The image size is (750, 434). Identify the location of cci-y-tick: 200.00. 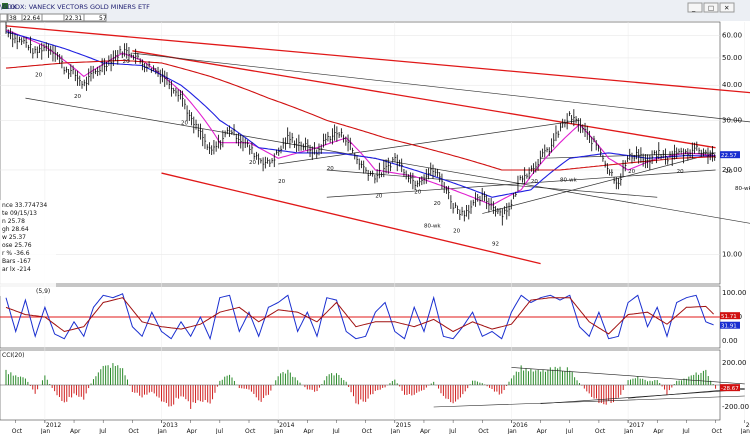
(734, 363).